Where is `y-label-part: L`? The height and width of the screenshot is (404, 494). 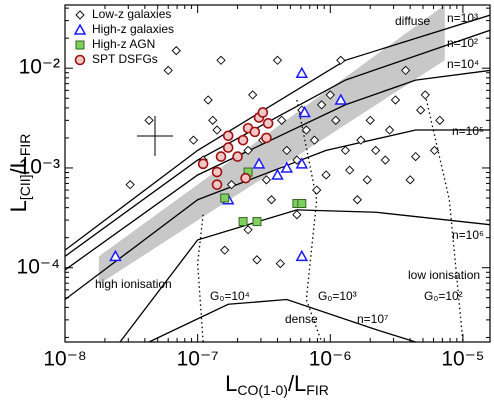
y-label-part: L is located at coordinates (18, 206).